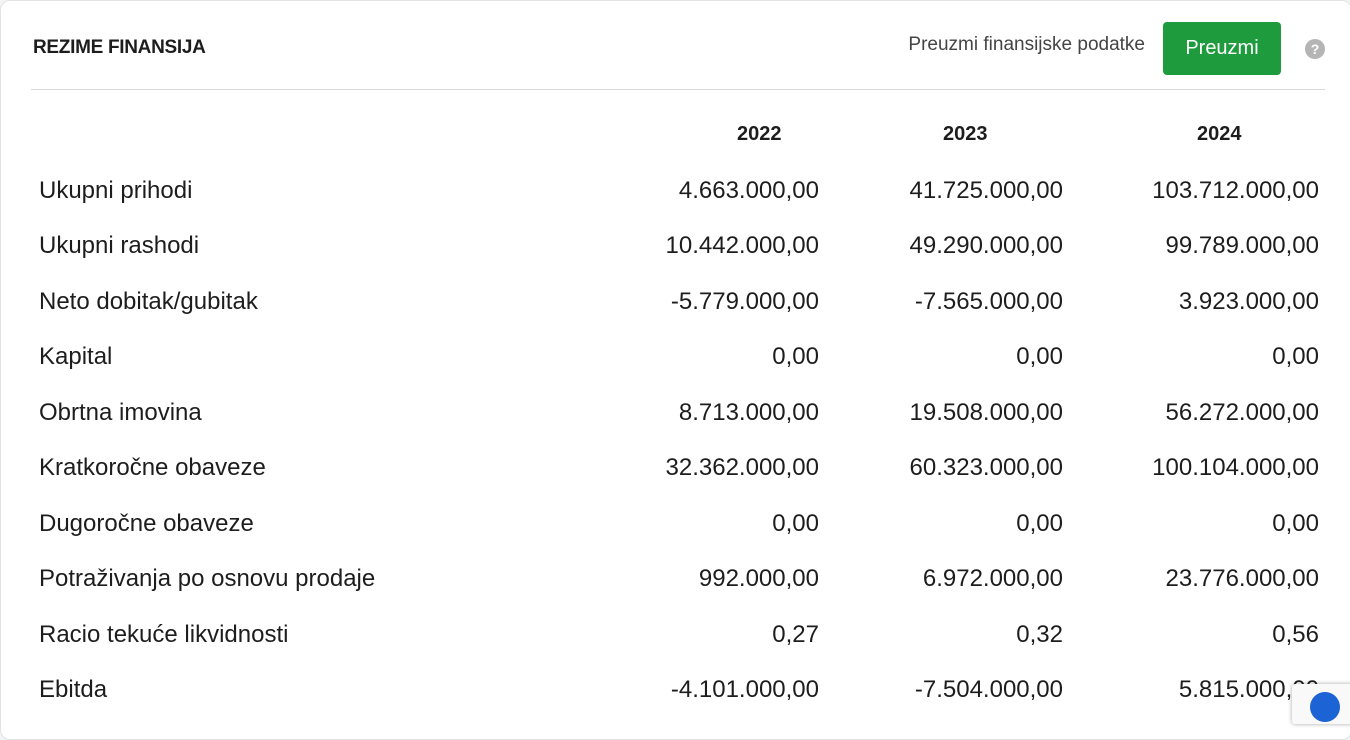 The image size is (1350, 740). What do you see at coordinates (207, 579) in the screenshot?
I see `row-label: Potraživanja po osnovu prodaje` at bounding box center [207, 579].